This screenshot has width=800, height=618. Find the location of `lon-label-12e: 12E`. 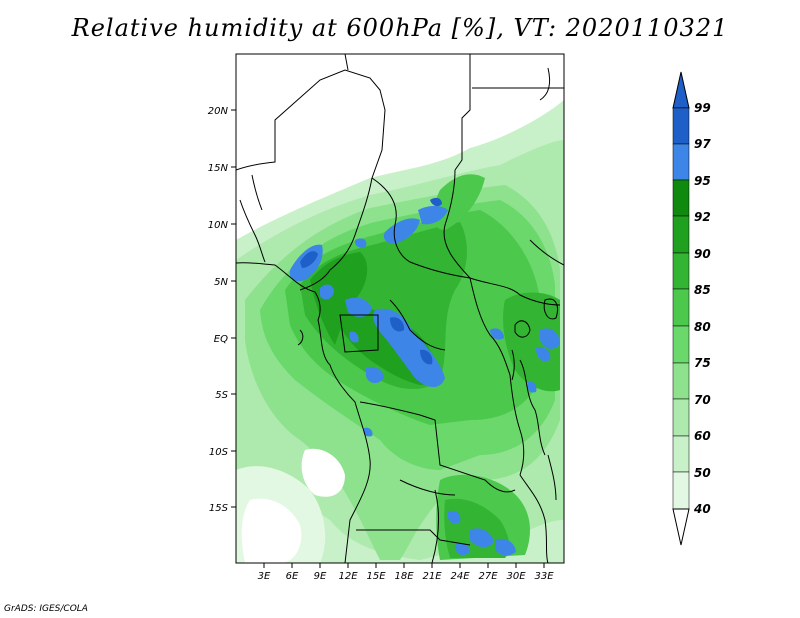

lon-label-12e: 12E is located at coordinates (348, 576).